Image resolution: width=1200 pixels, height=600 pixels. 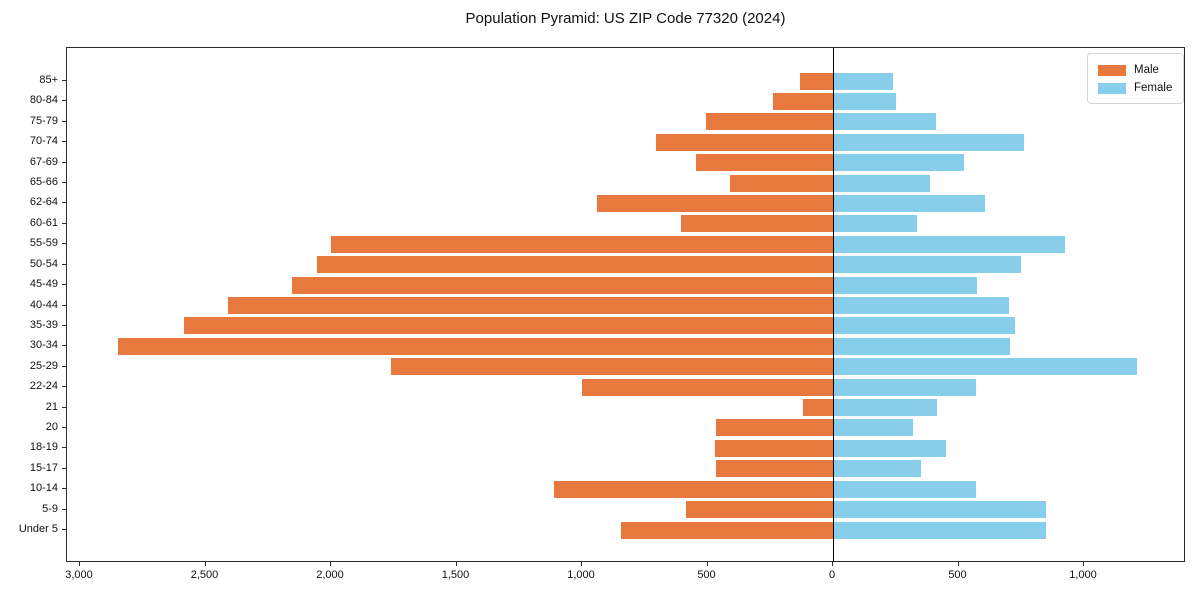 I want to click on legend-male-label: Male, so click(x=1146, y=70).